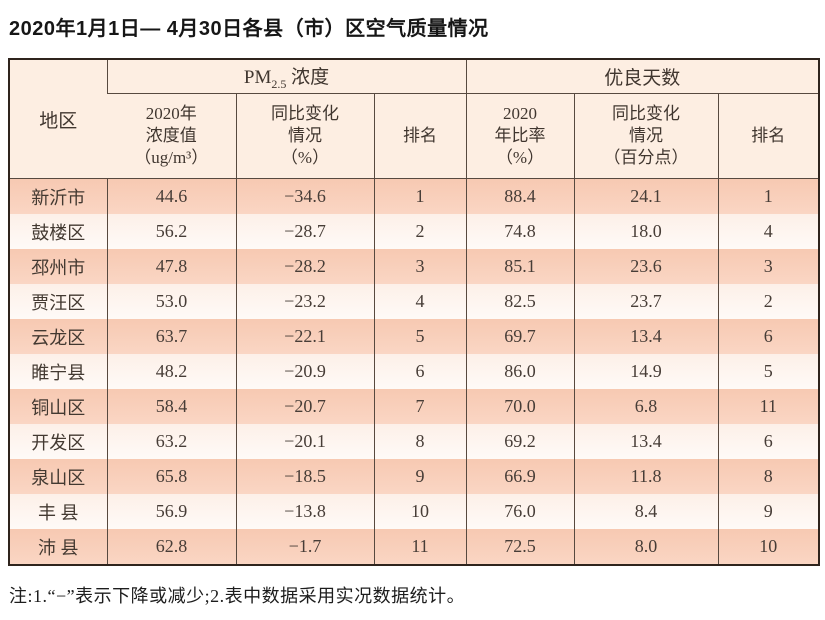  Describe the element at coordinates (642, 76) in the screenshot. I see `header-good-days-group: 优良天数` at that location.